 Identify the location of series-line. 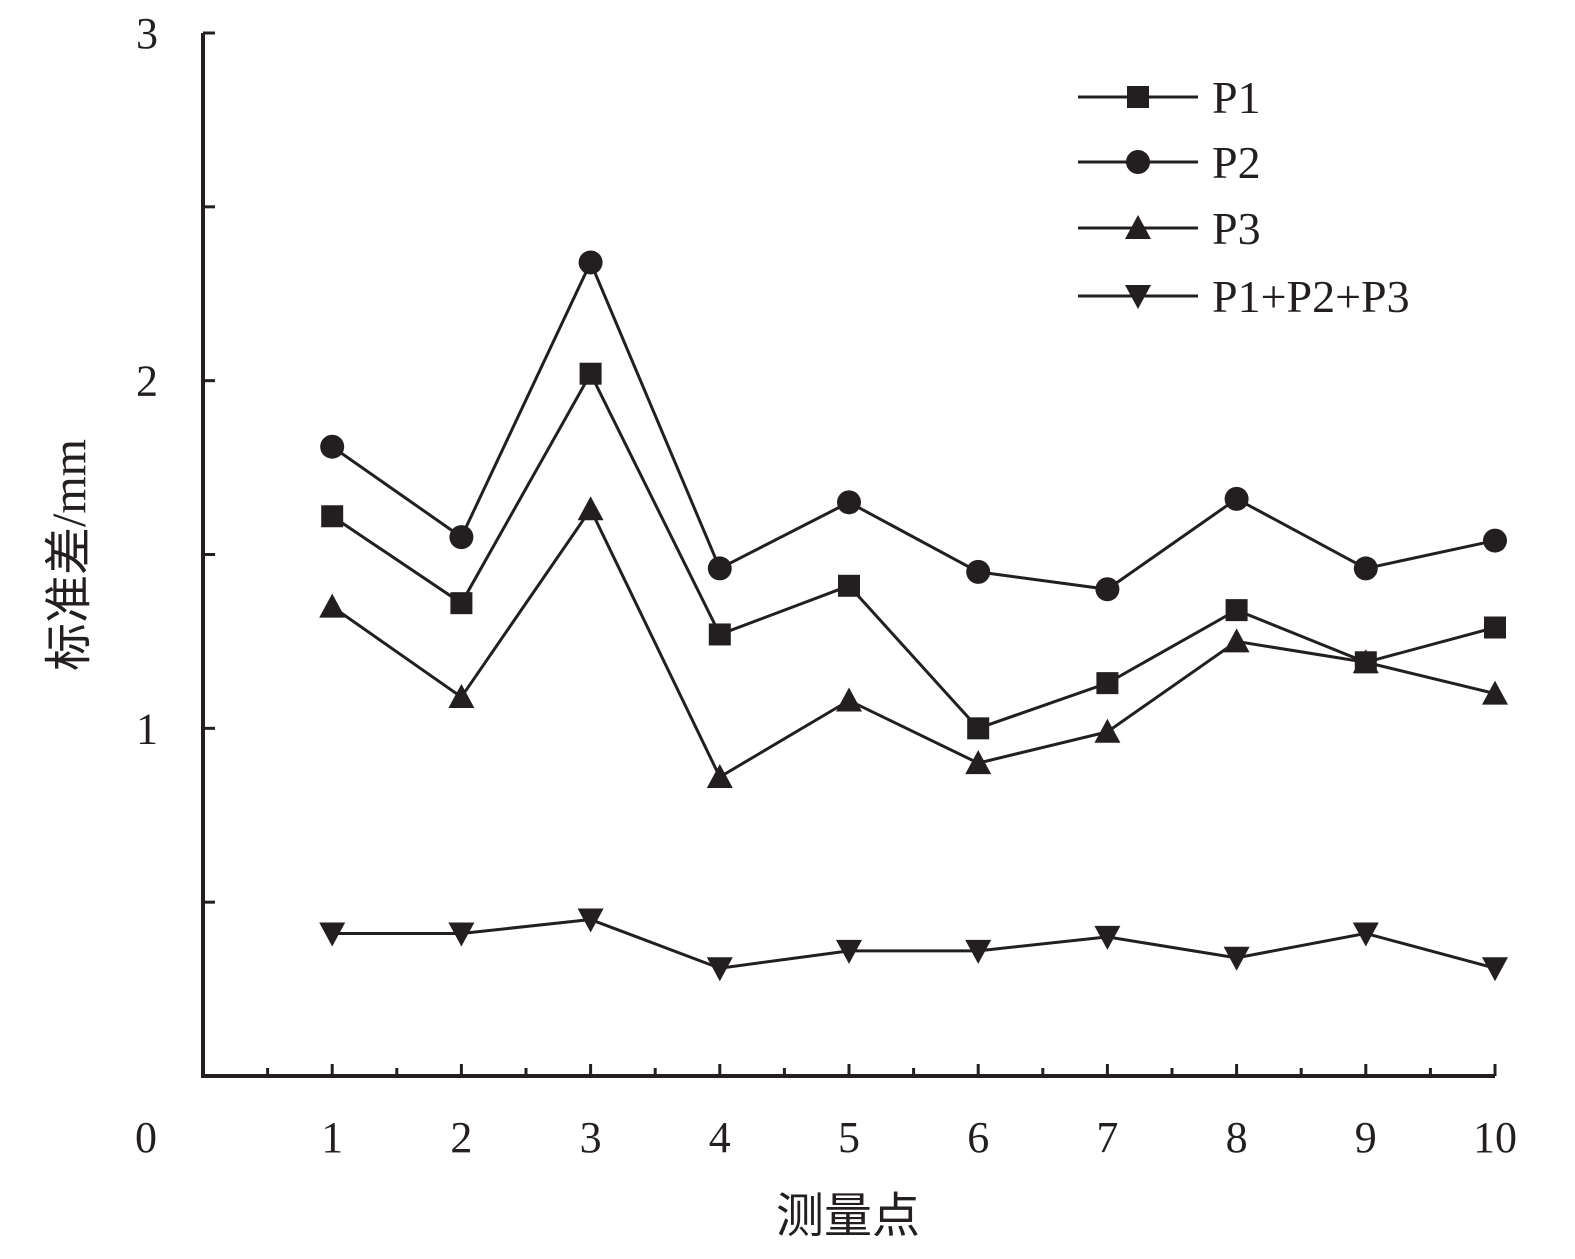
(914, 944).